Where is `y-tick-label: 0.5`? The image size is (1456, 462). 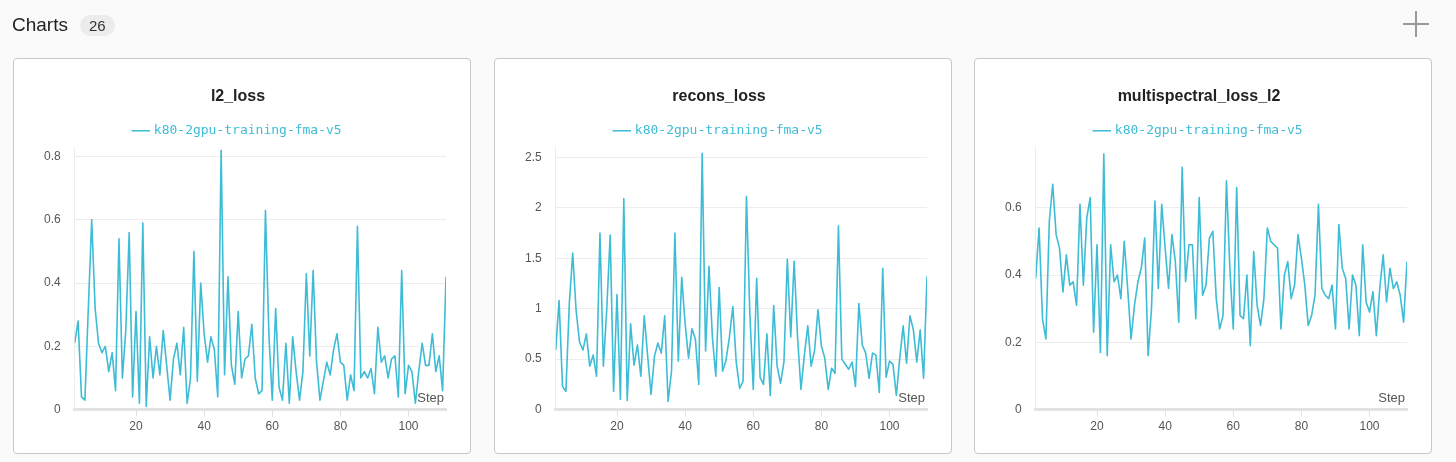
y-tick-label: 0.5 is located at coordinates (533, 358).